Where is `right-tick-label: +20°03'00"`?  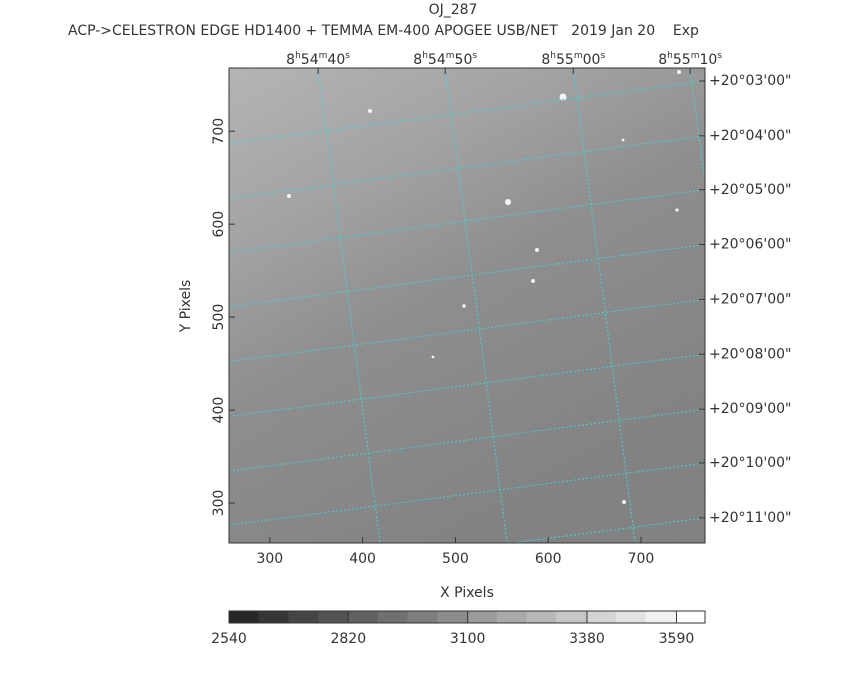 right-tick-label: +20°03'00" is located at coordinates (750, 81).